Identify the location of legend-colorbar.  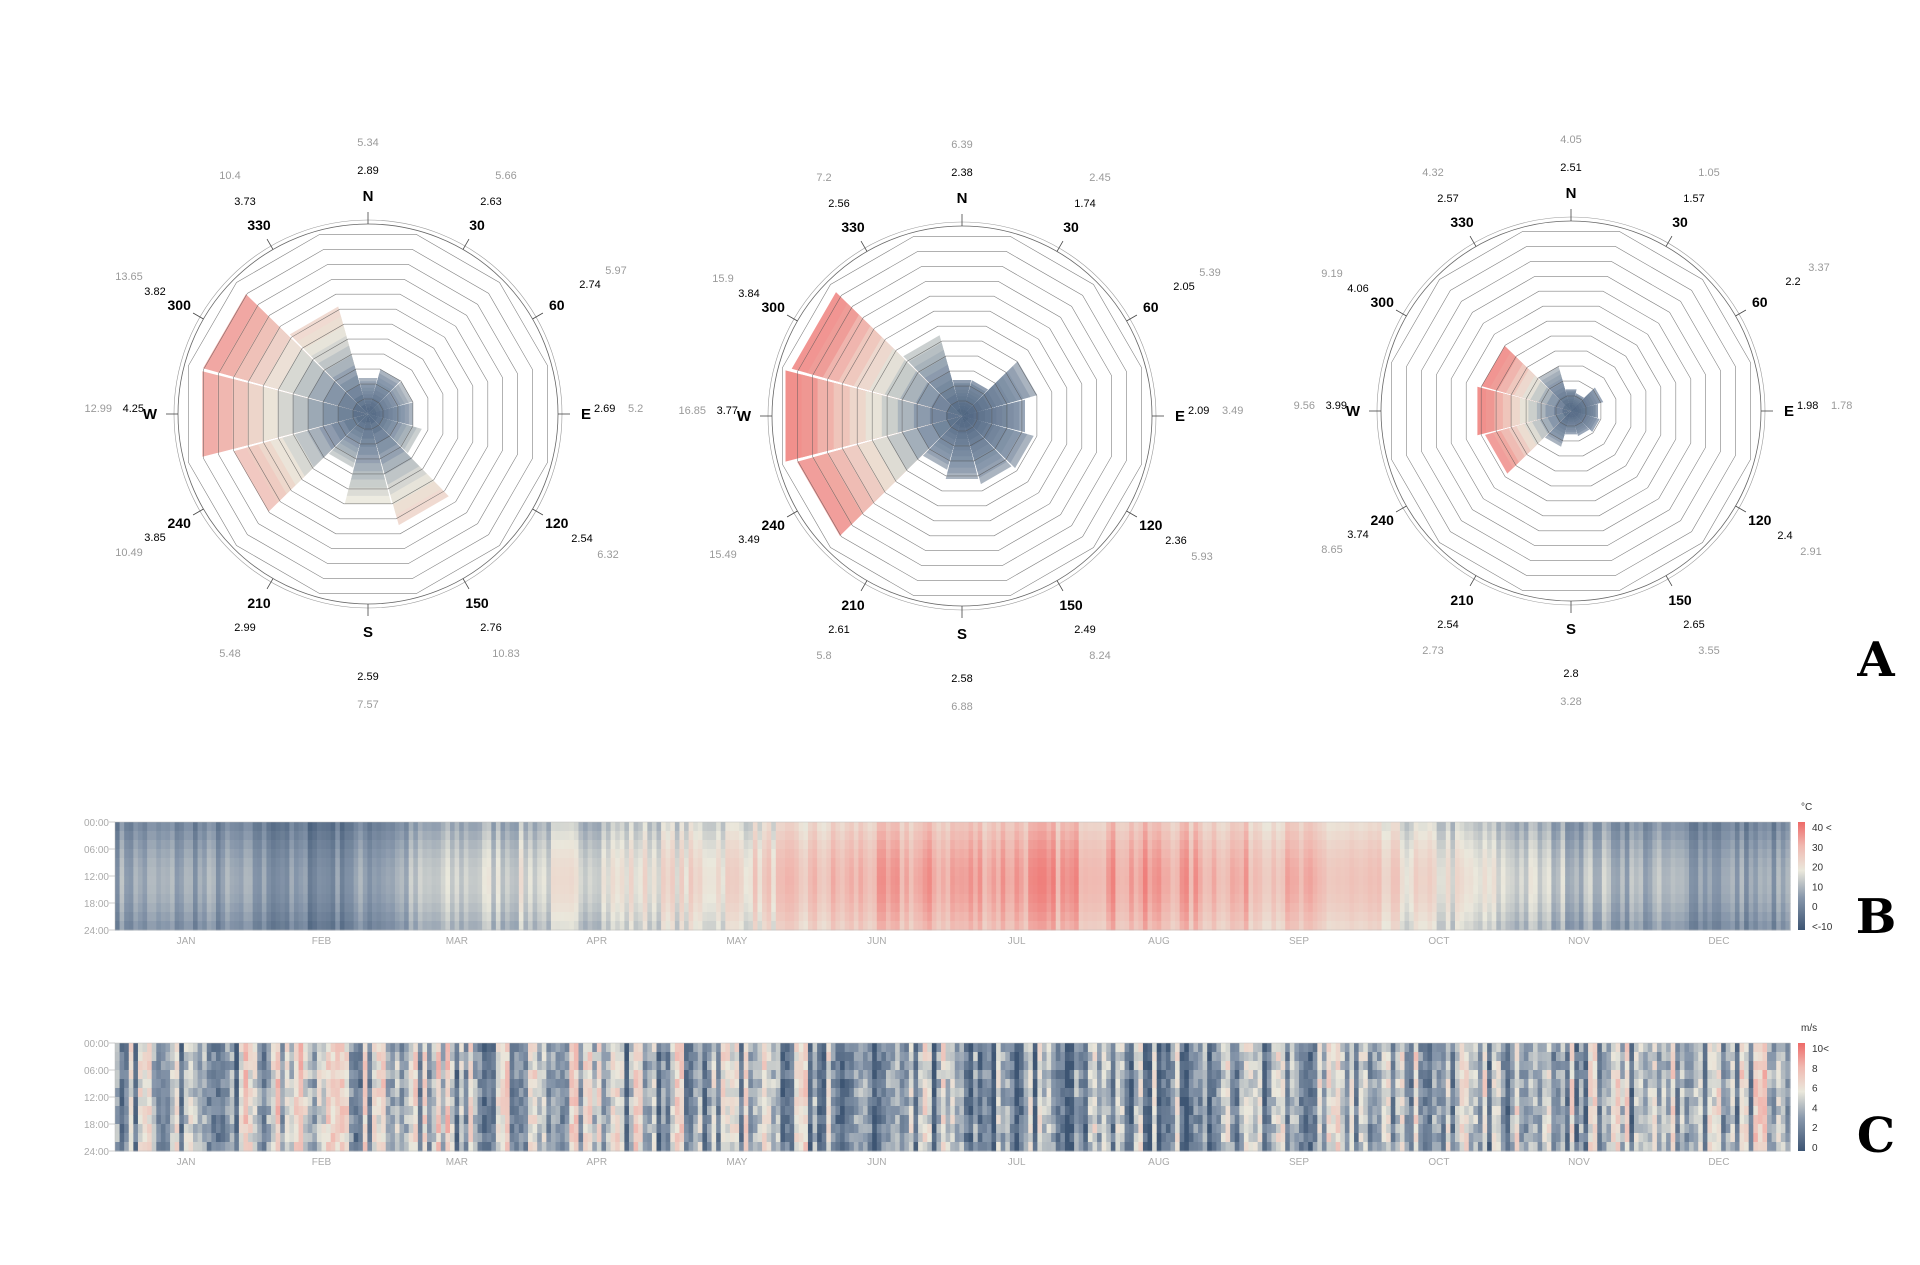
(1801, 876).